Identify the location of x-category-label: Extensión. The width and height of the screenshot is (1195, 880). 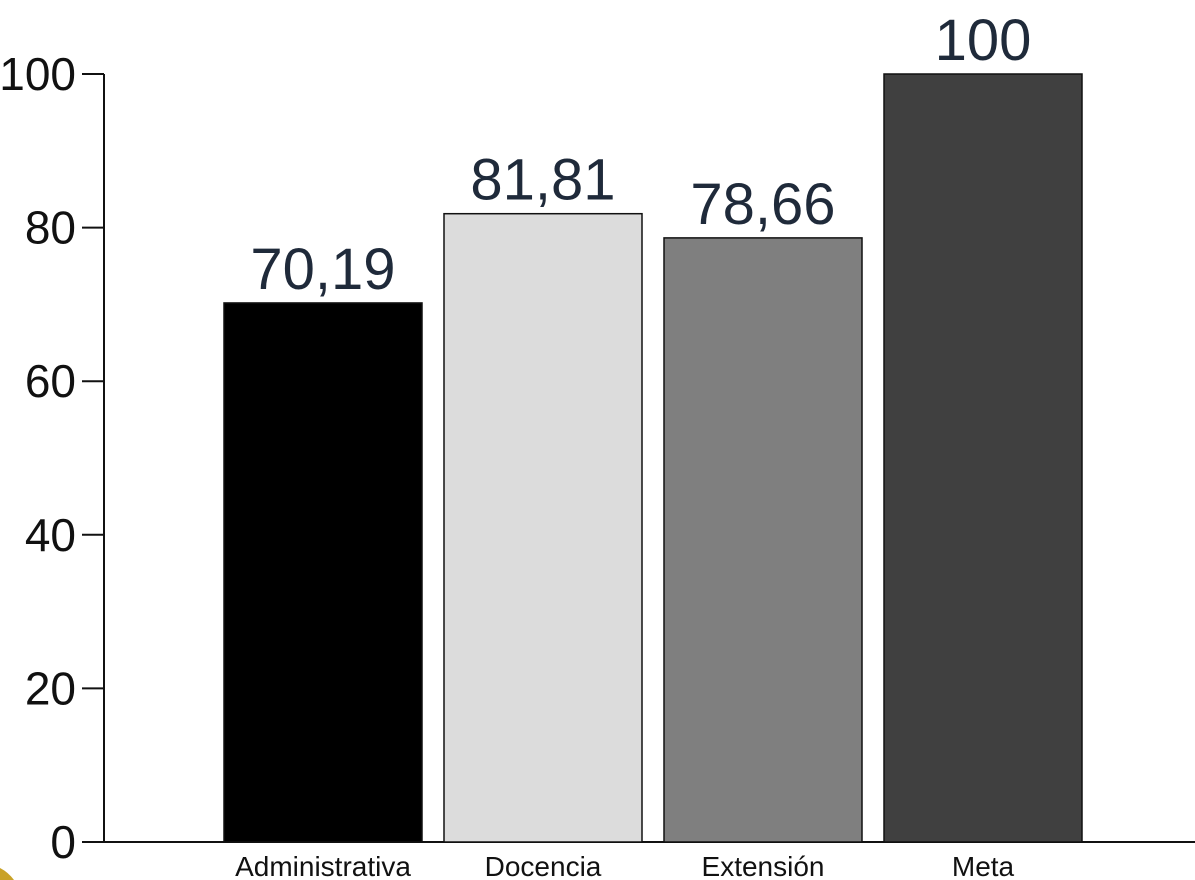
(763, 865).